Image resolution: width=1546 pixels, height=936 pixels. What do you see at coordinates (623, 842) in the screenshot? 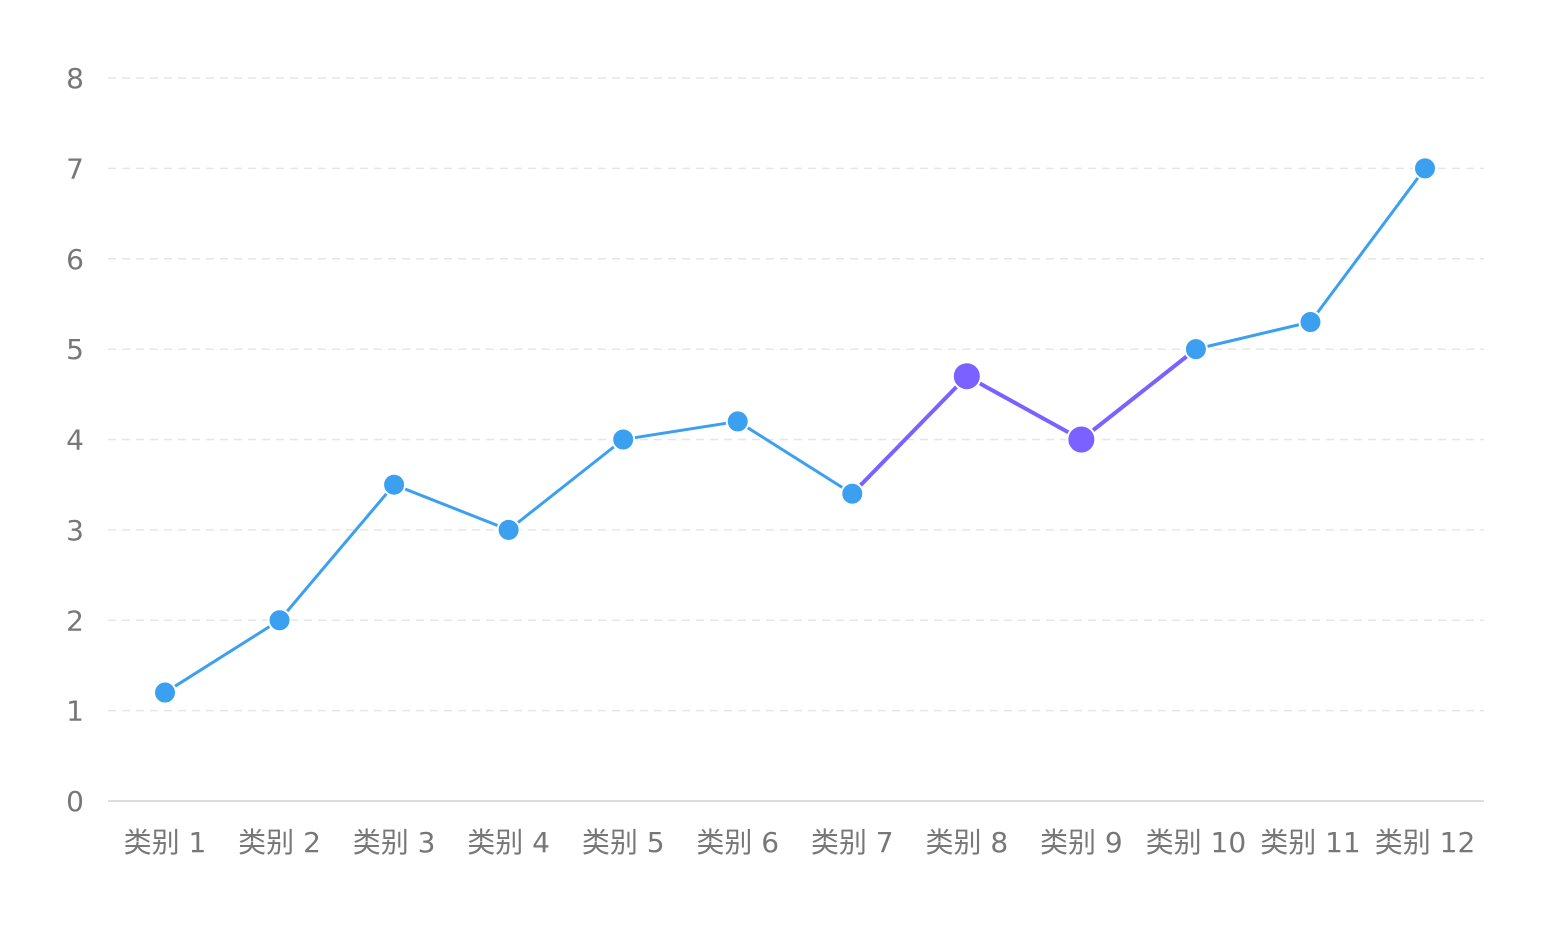
I see `x-tick-label: 类别 5` at bounding box center [623, 842].